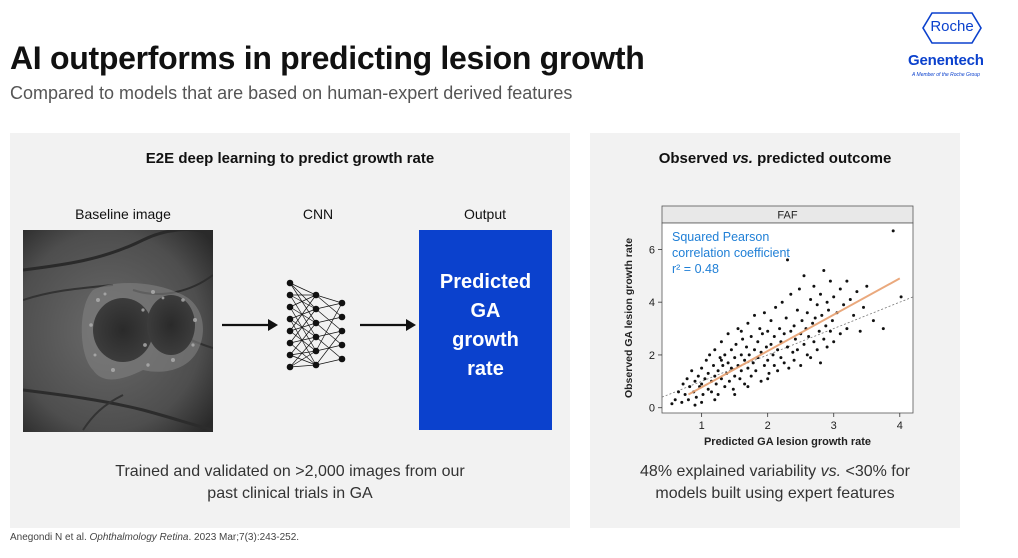 This screenshot has height=558, width=1018. What do you see at coordinates (318, 214) in the screenshot?
I see `cnn-label: CNN` at bounding box center [318, 214].